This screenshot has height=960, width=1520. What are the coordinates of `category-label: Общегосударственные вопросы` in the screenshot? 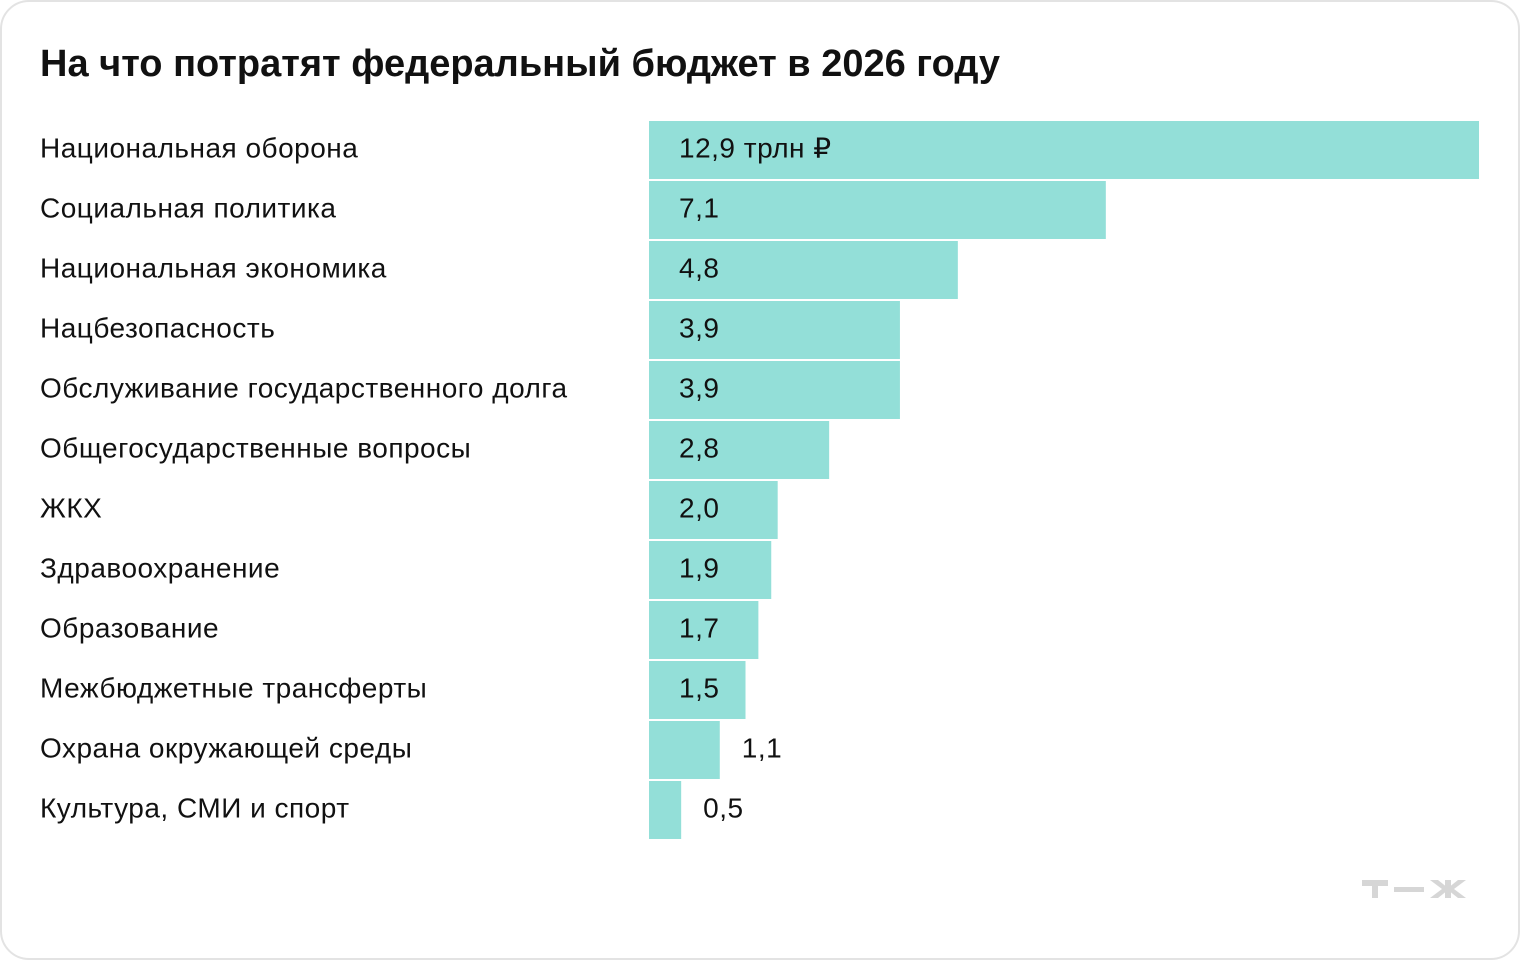 It's located at (255, 447).